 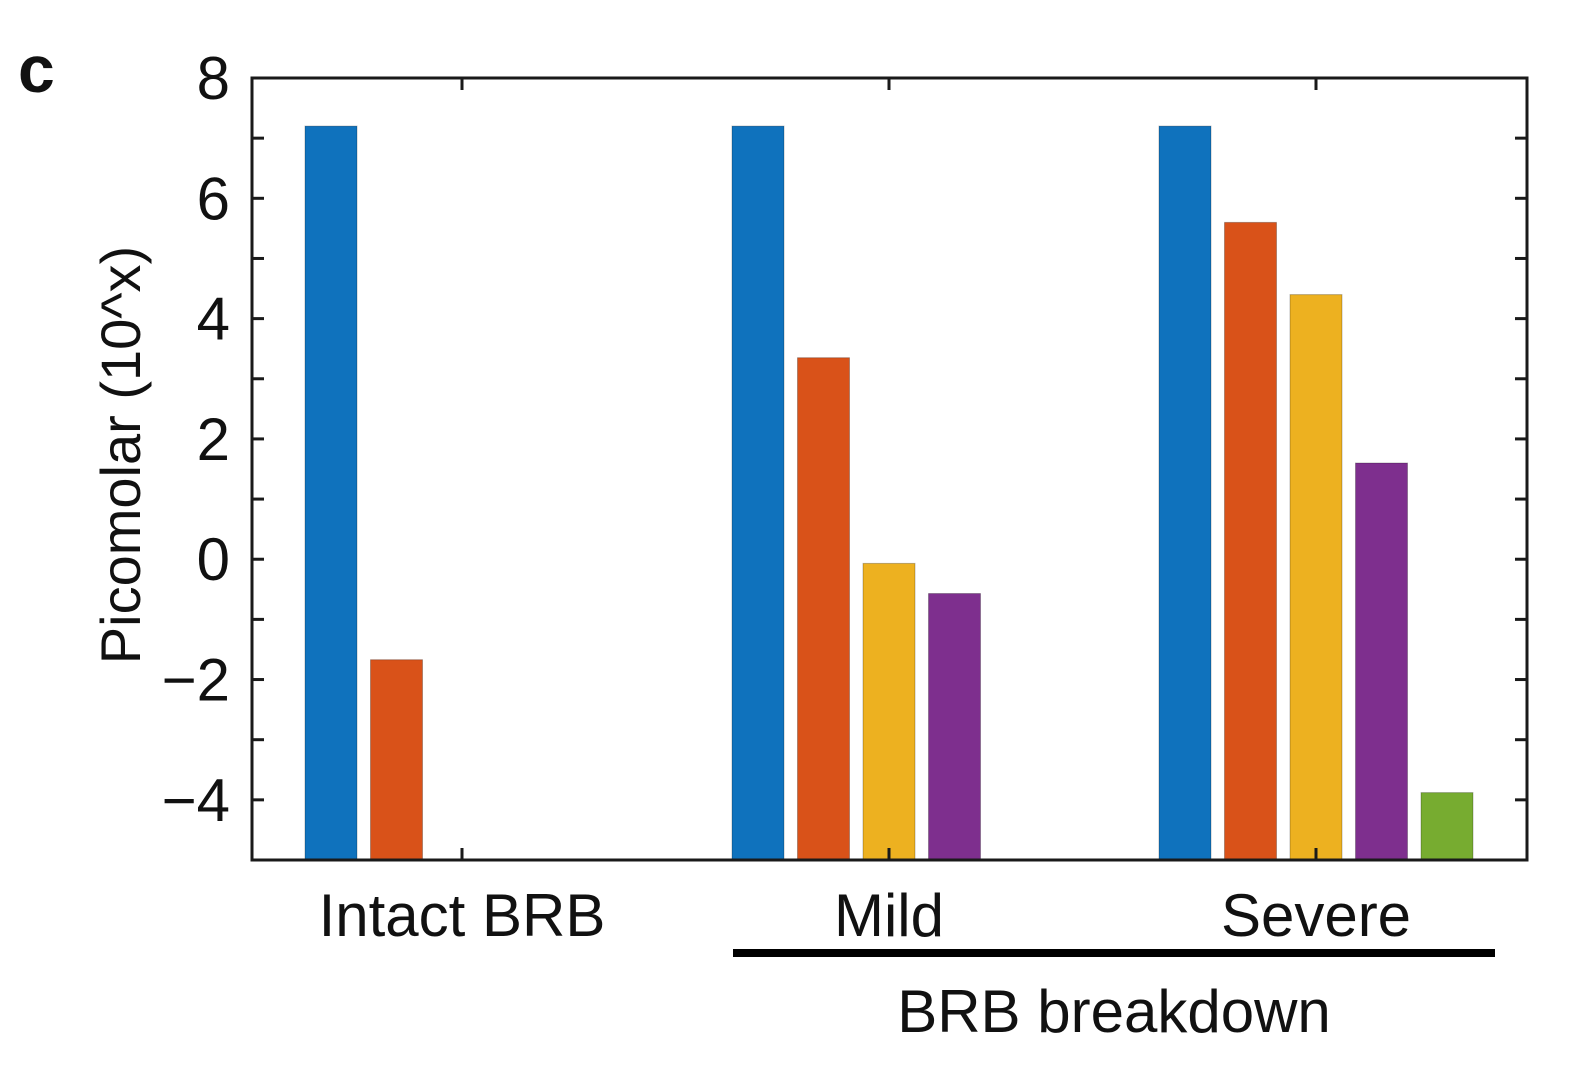 I want to click on bar-severe-s5, so click(x=1447, y=826).